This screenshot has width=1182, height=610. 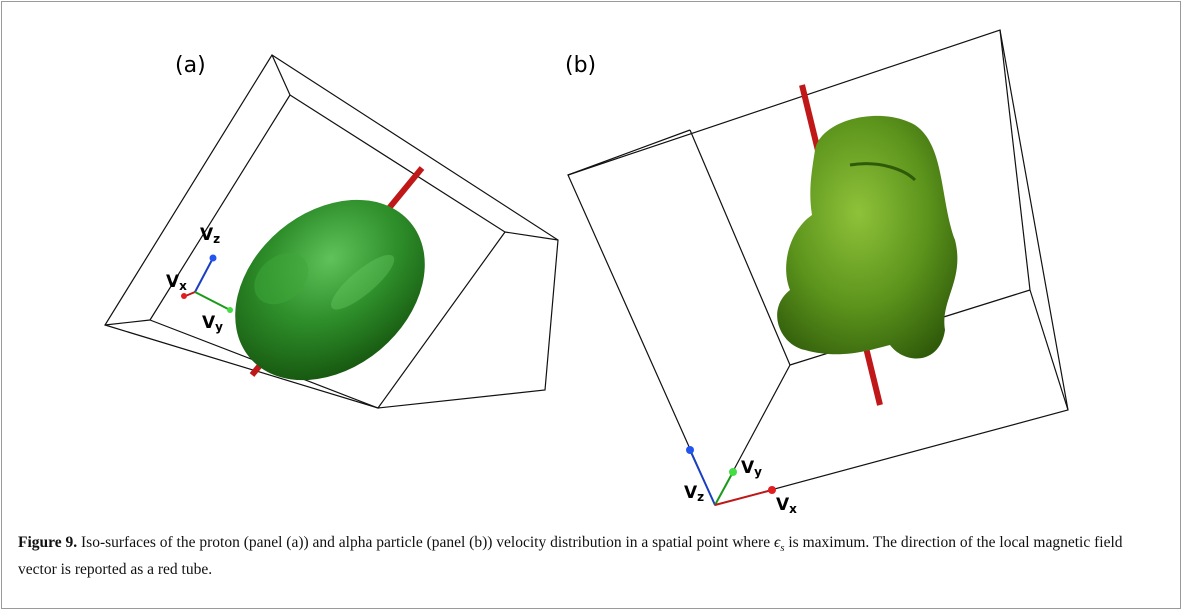 What do you see at coordinates (782, 548) in the screenshot?
I see `caption-math-sub: s` at bounding box center [782, 548].